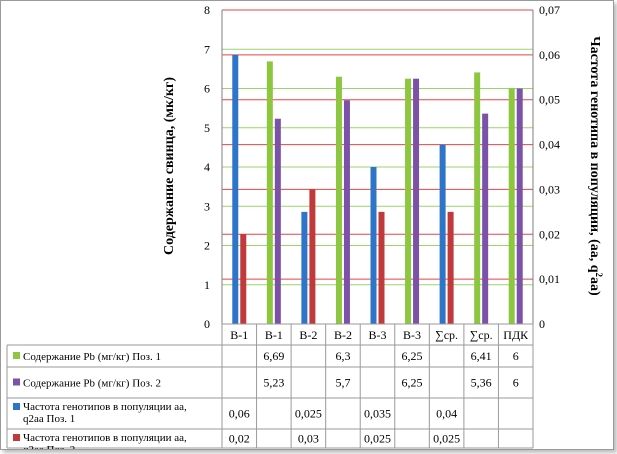  I want to click on y2-tick-label: 0,06, so click(549, 55).